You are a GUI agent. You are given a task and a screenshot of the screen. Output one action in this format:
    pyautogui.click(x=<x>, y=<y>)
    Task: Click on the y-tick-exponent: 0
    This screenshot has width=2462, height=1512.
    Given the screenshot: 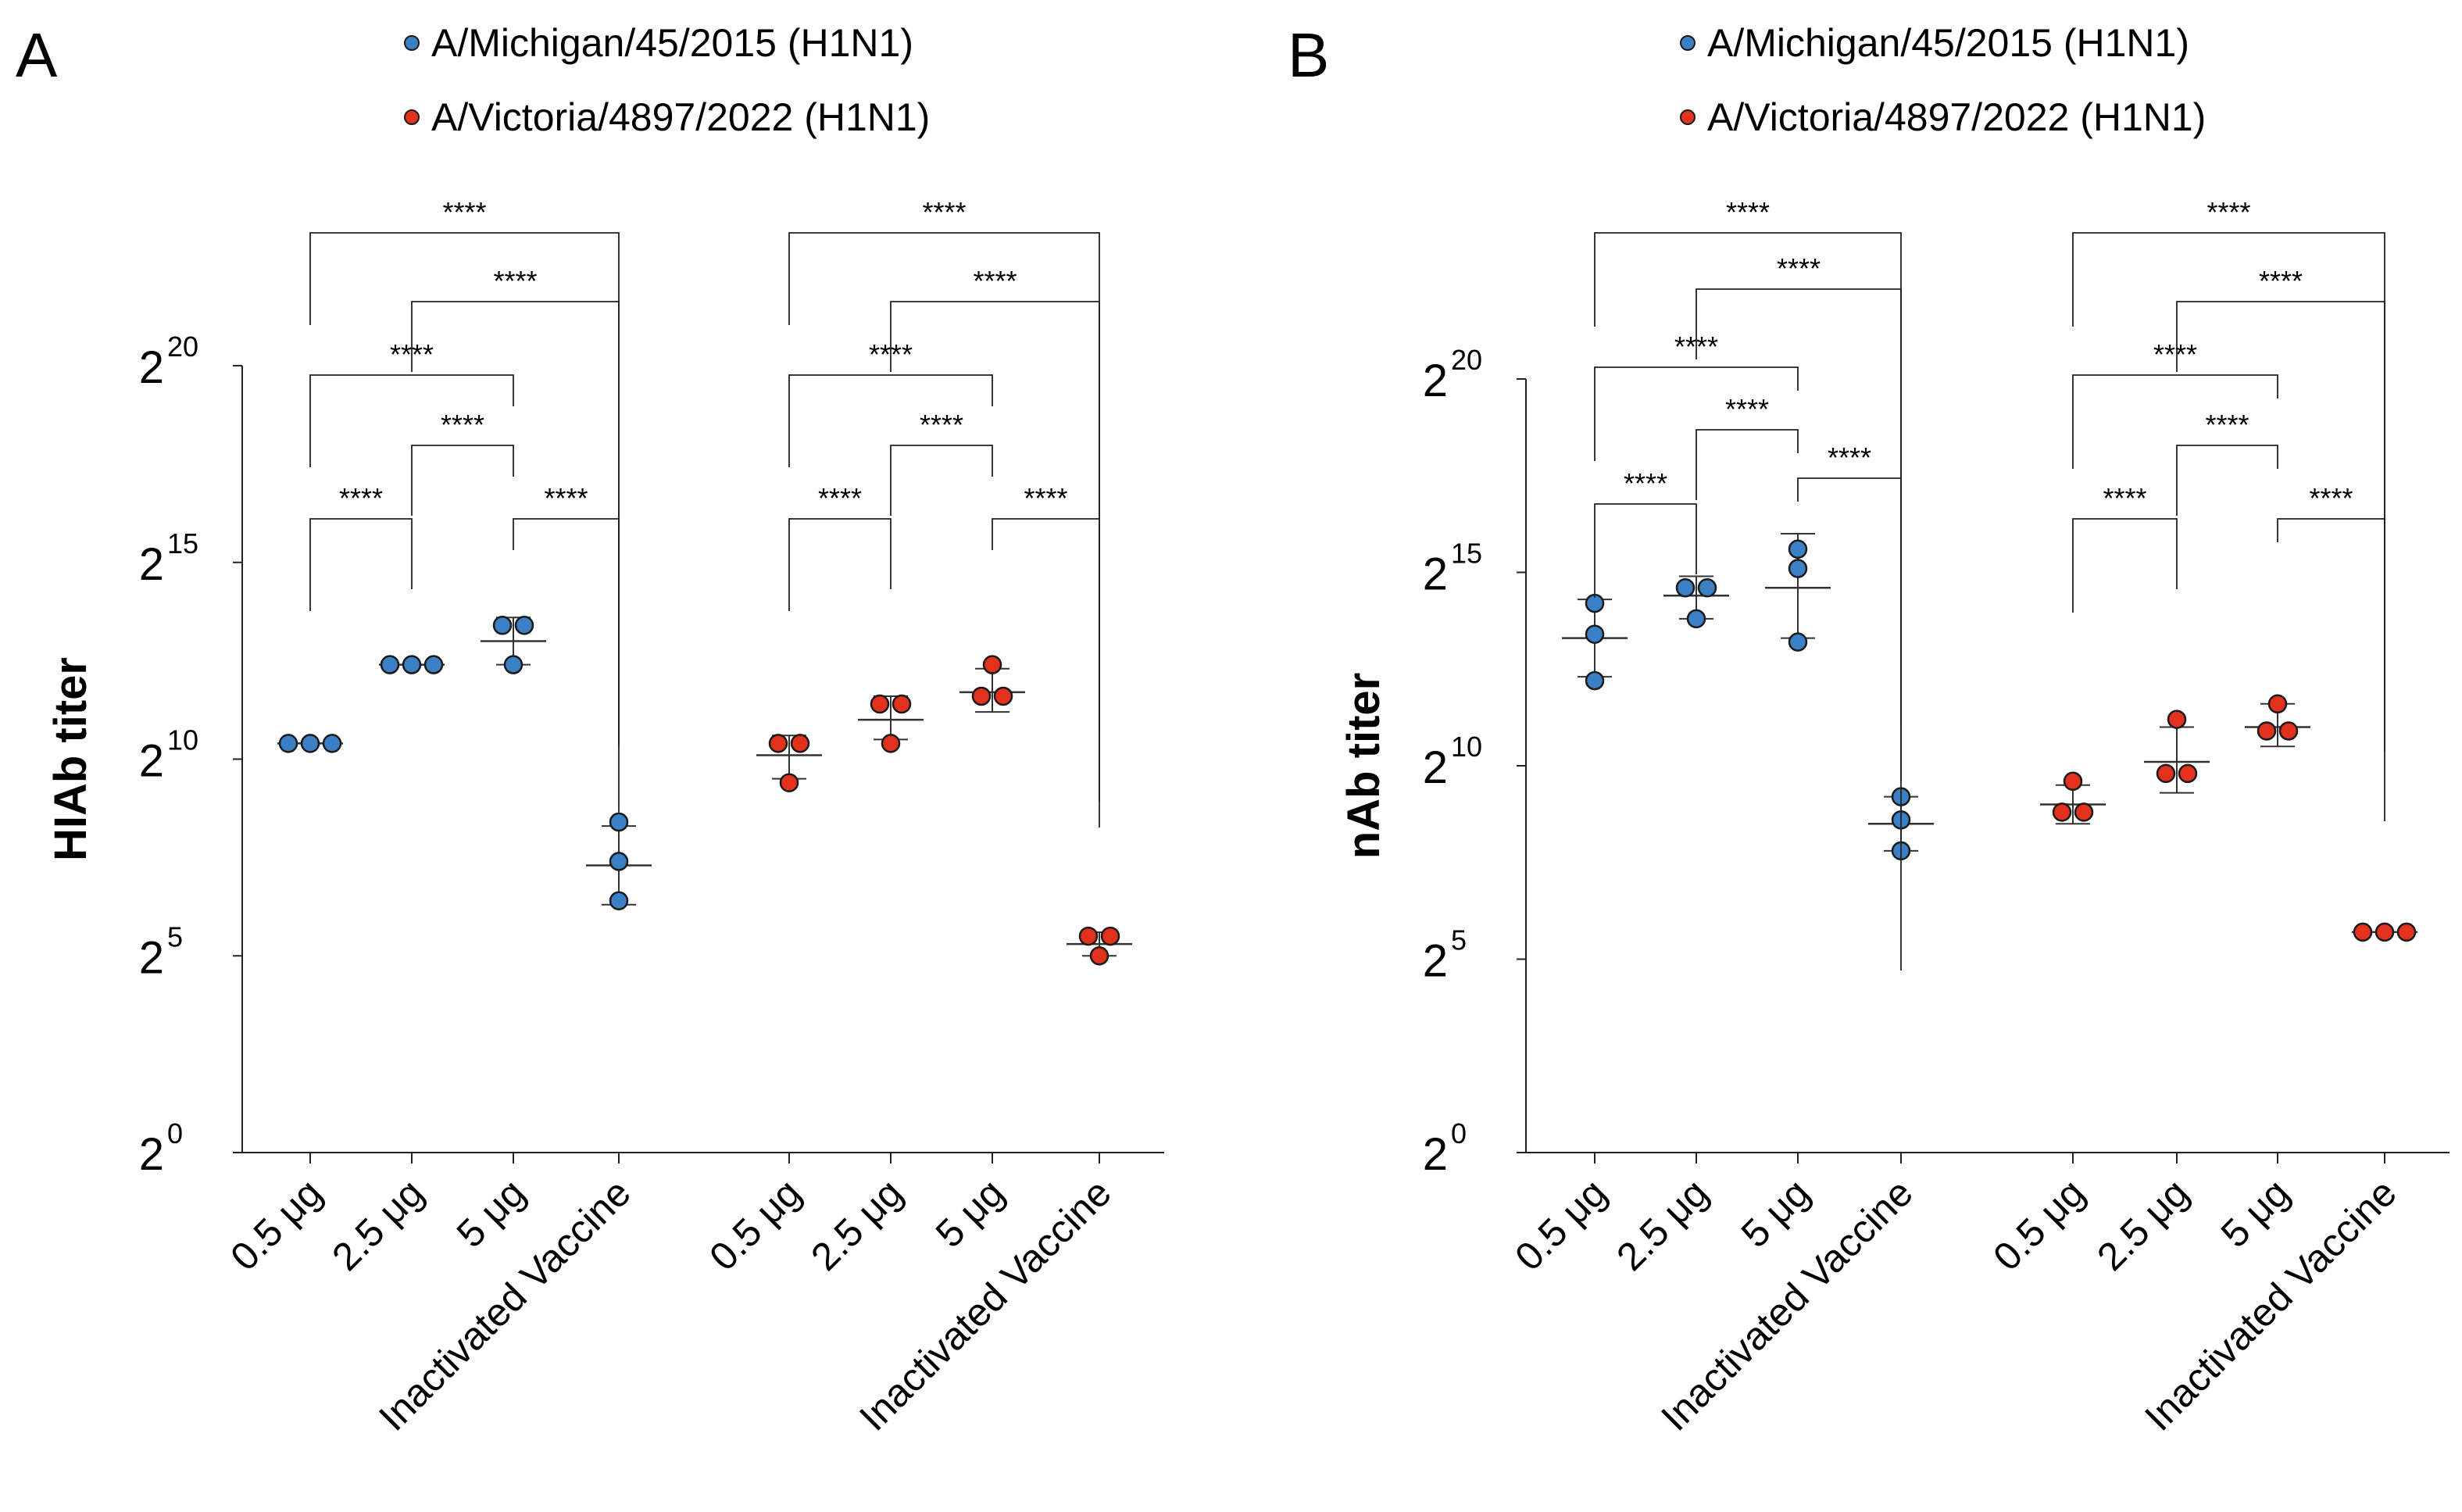 What is the action you would take?
    pyautogui.click(x=1459, y=1133)
    